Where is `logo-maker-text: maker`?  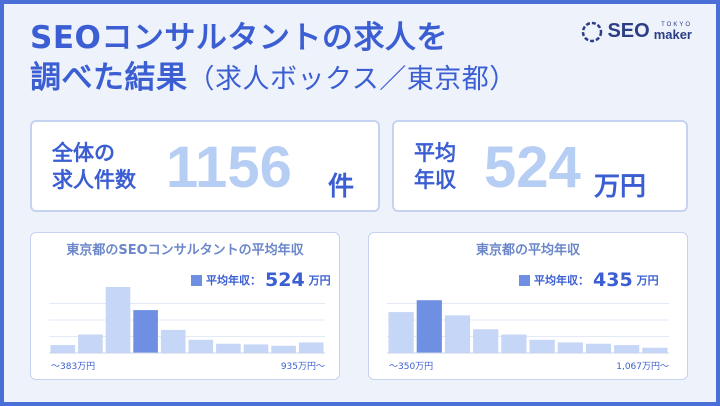
logo-maker-text: maker is located at coordinates (672, 34).